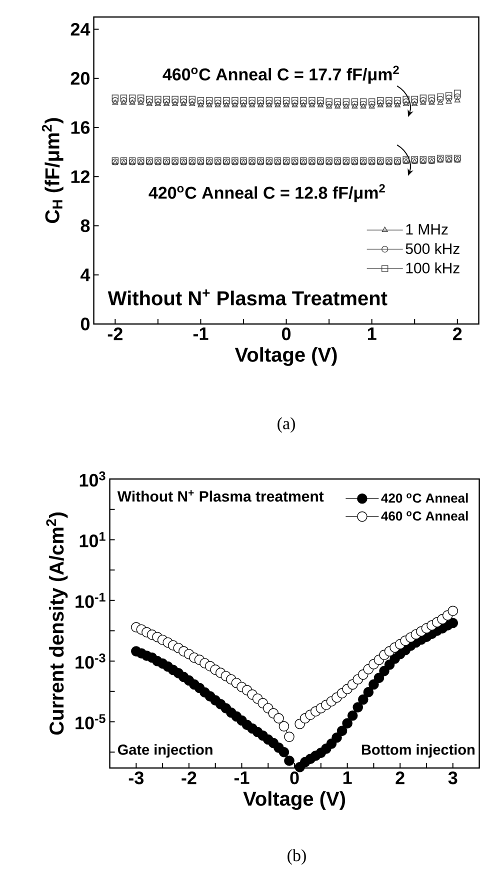 Image resolution: width=488 pixels, height=885 pixels. What do you see at coordinates (80, 29) in the screenshot?
I see `y-tick-label: 24` at bounding box center [80, 29].